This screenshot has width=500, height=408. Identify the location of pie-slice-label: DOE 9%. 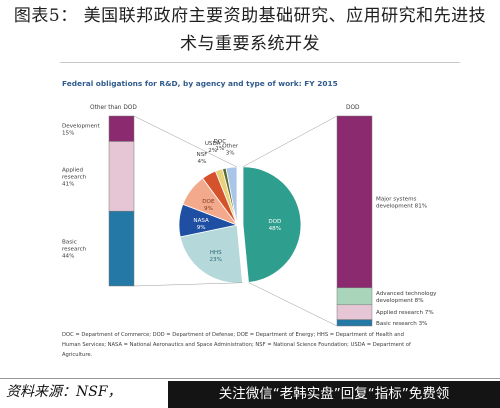
(208, 205).